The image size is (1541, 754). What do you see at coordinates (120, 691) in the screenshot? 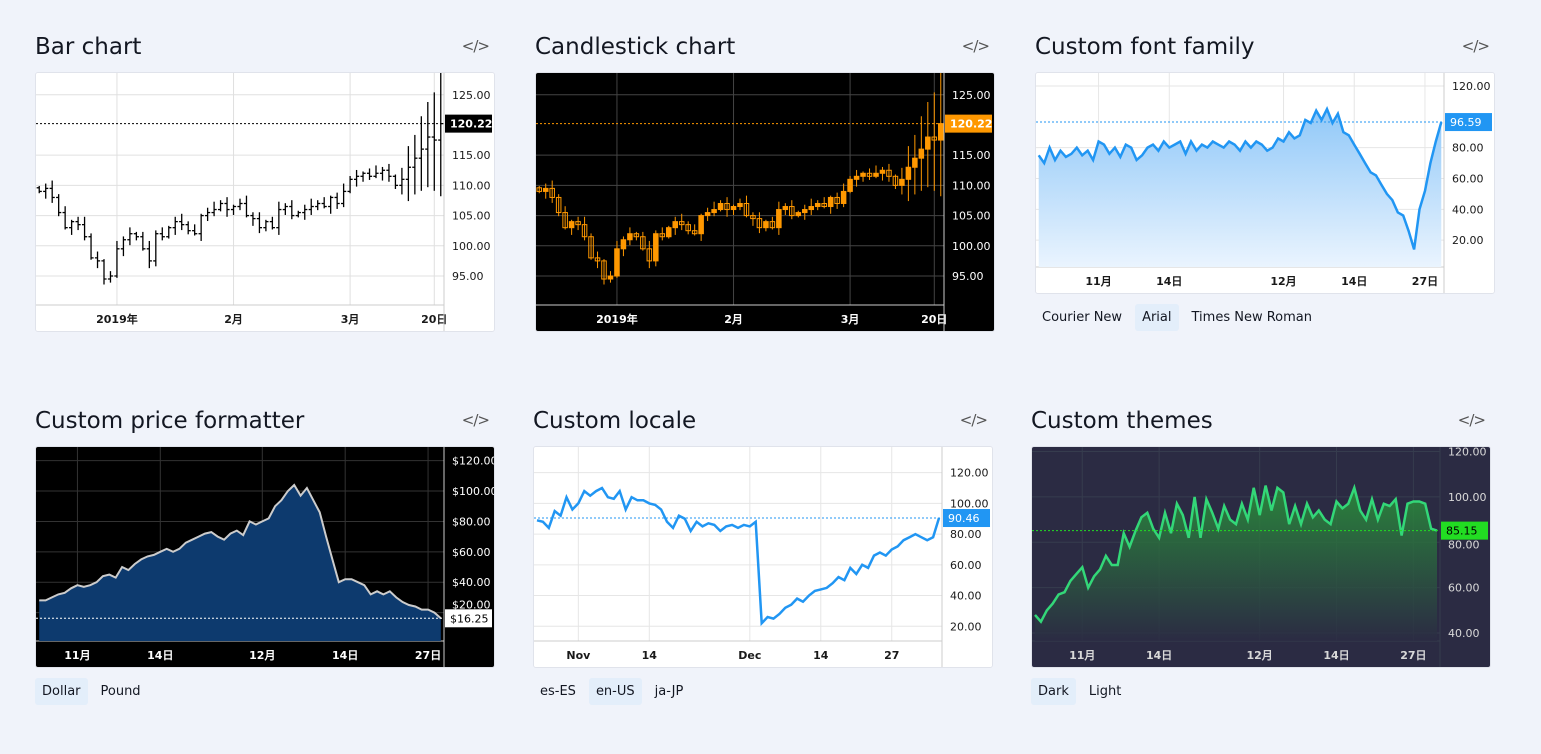
I see `option-button: Pound` at bounding box center [120, 691].